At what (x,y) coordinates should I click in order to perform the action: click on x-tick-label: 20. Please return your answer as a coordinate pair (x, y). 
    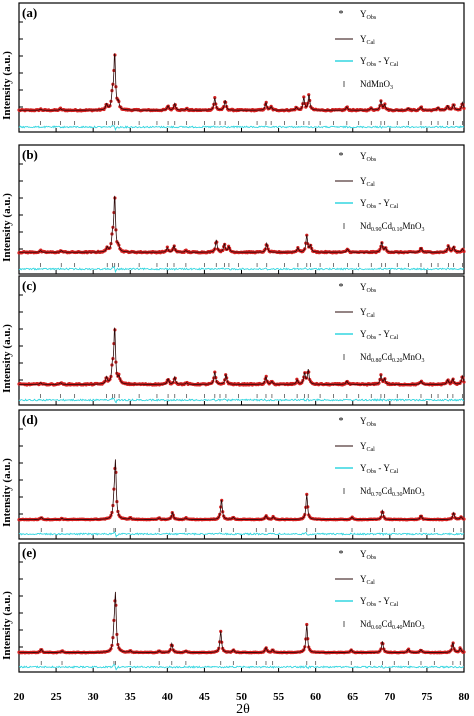
    Looking at the image, I should click on (20, 697).